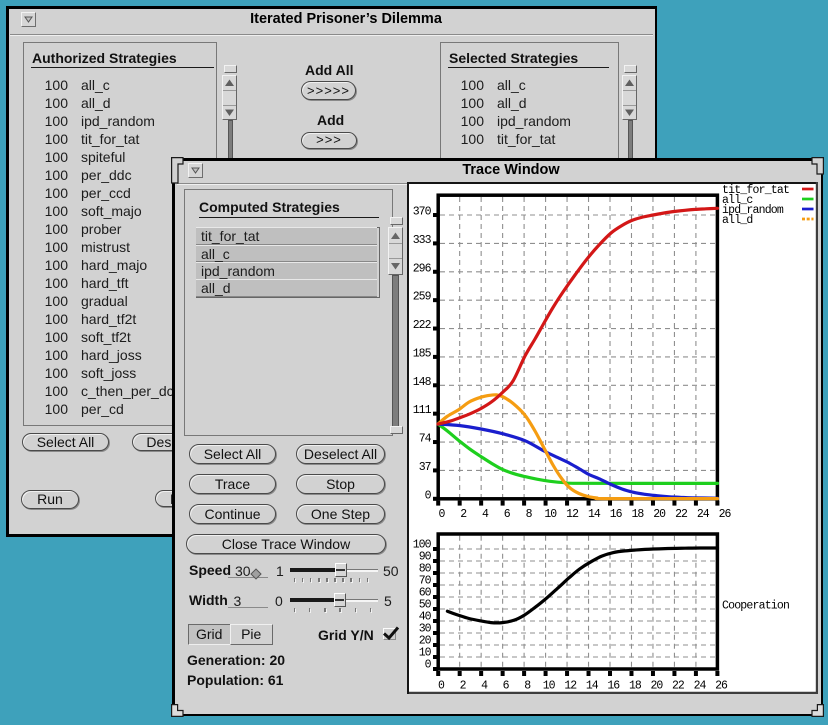 This screenshot has width=828, height=725. Describe the element at coordinates (425, 629) in the screenshot. I see `svg-text: 30` at that location.